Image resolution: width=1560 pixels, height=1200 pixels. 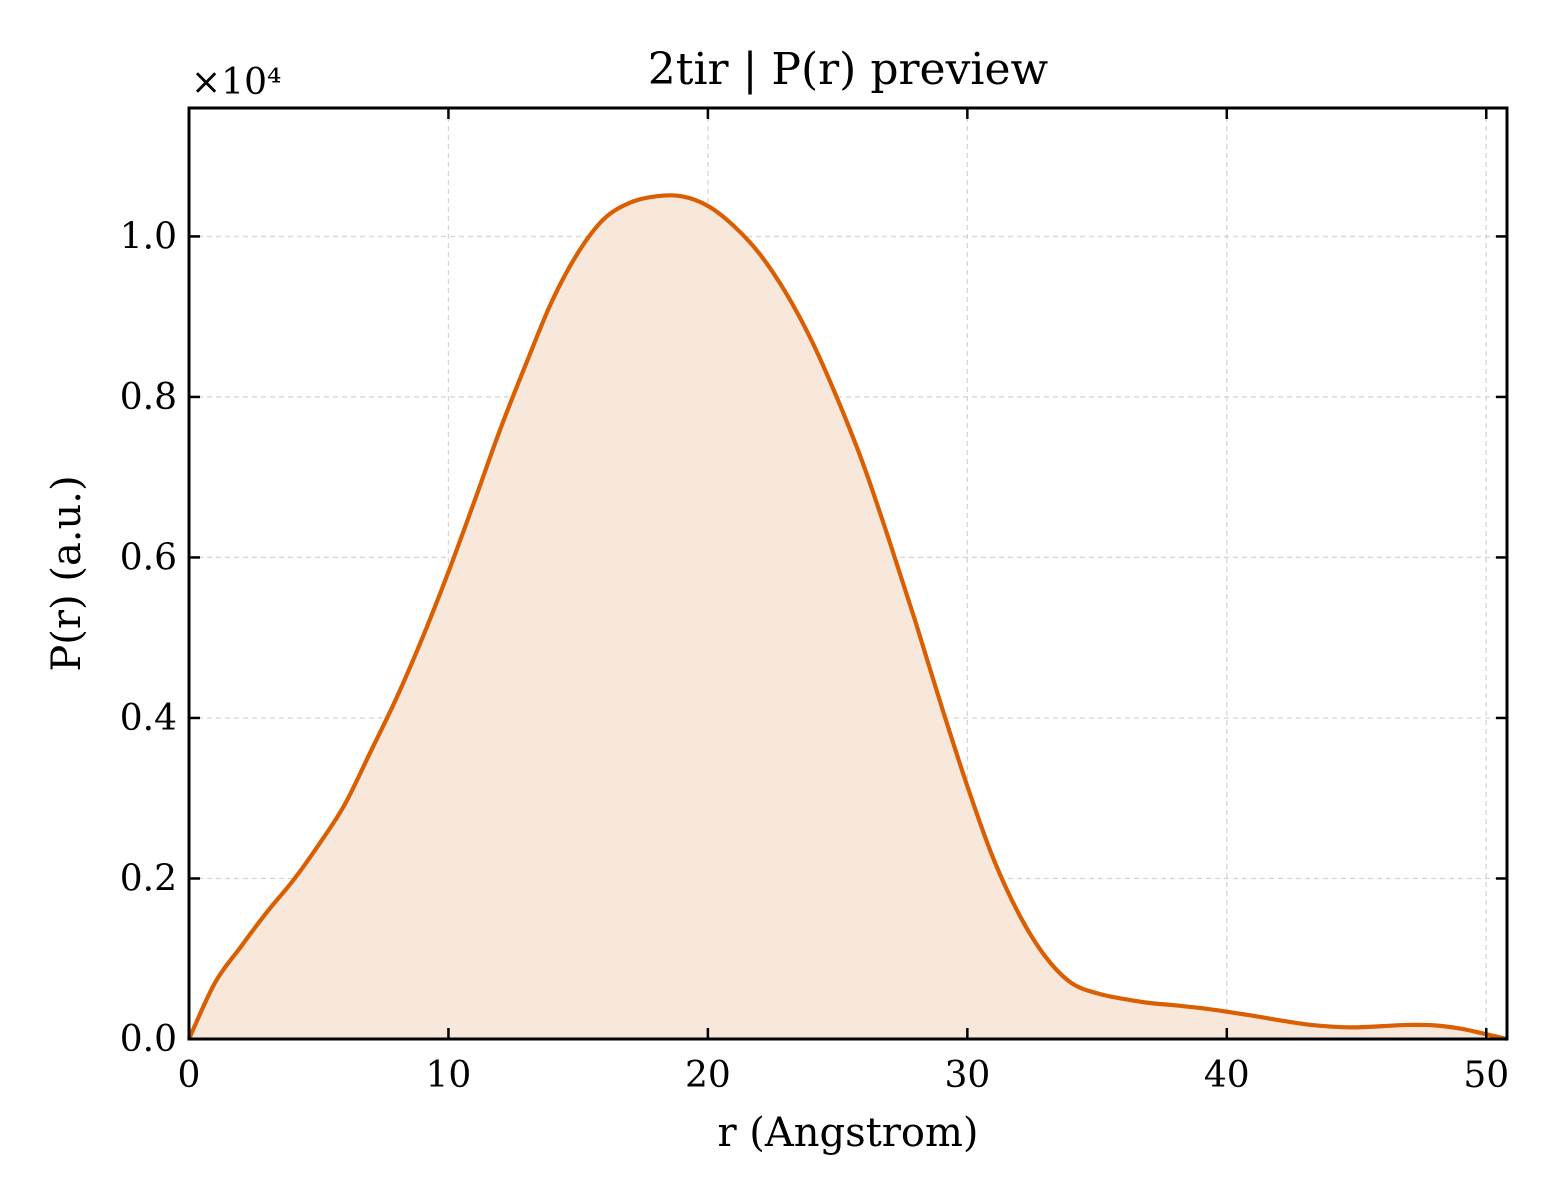 I want to click on x-tick-label: 50, so click(x=1486, y=1075).